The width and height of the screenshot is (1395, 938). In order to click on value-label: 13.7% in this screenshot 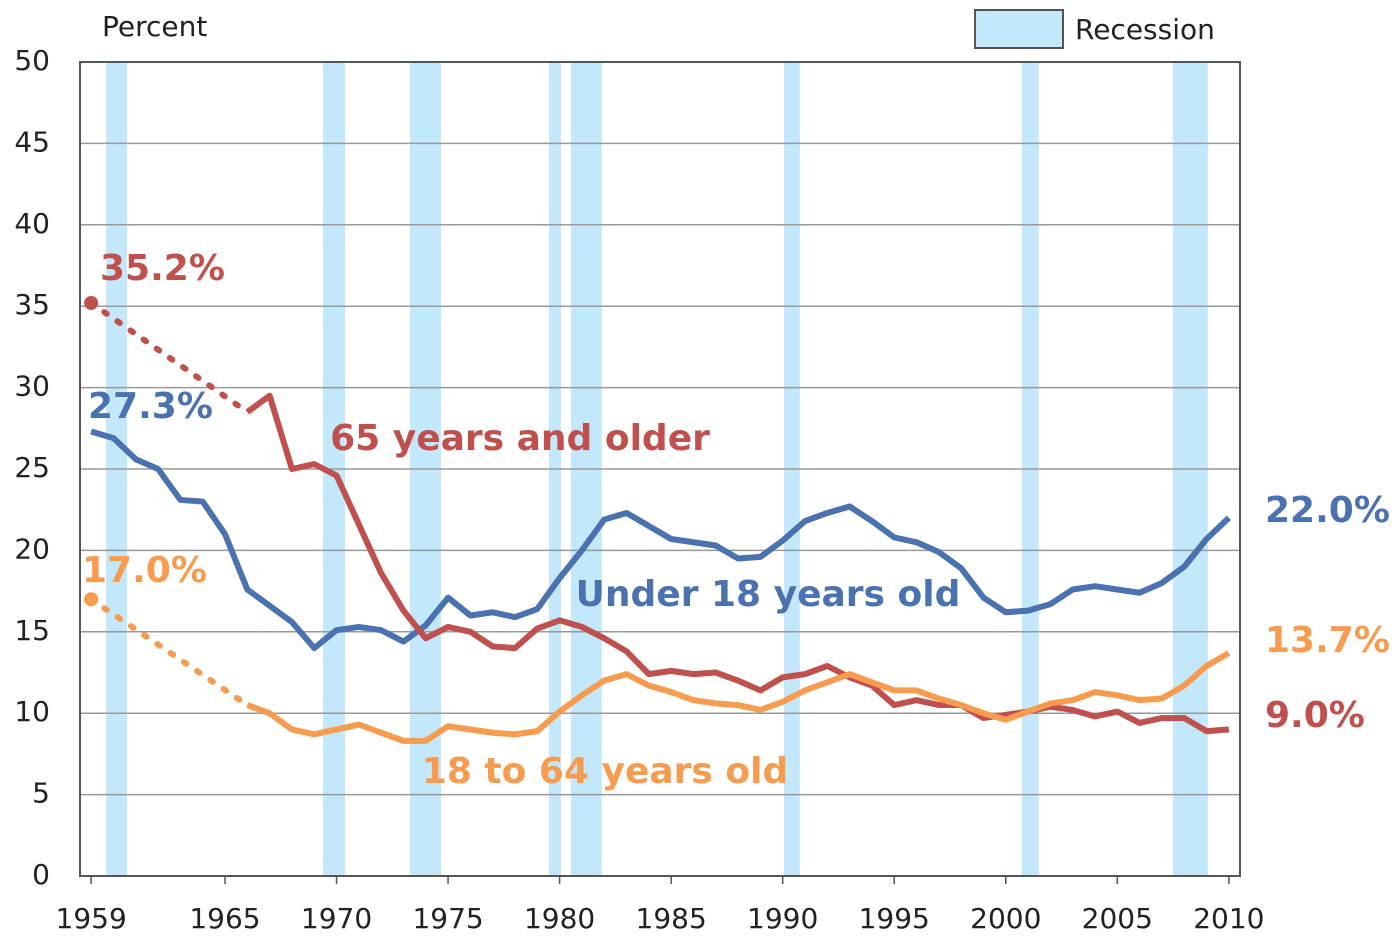, I will do `click(1327, 640)`.